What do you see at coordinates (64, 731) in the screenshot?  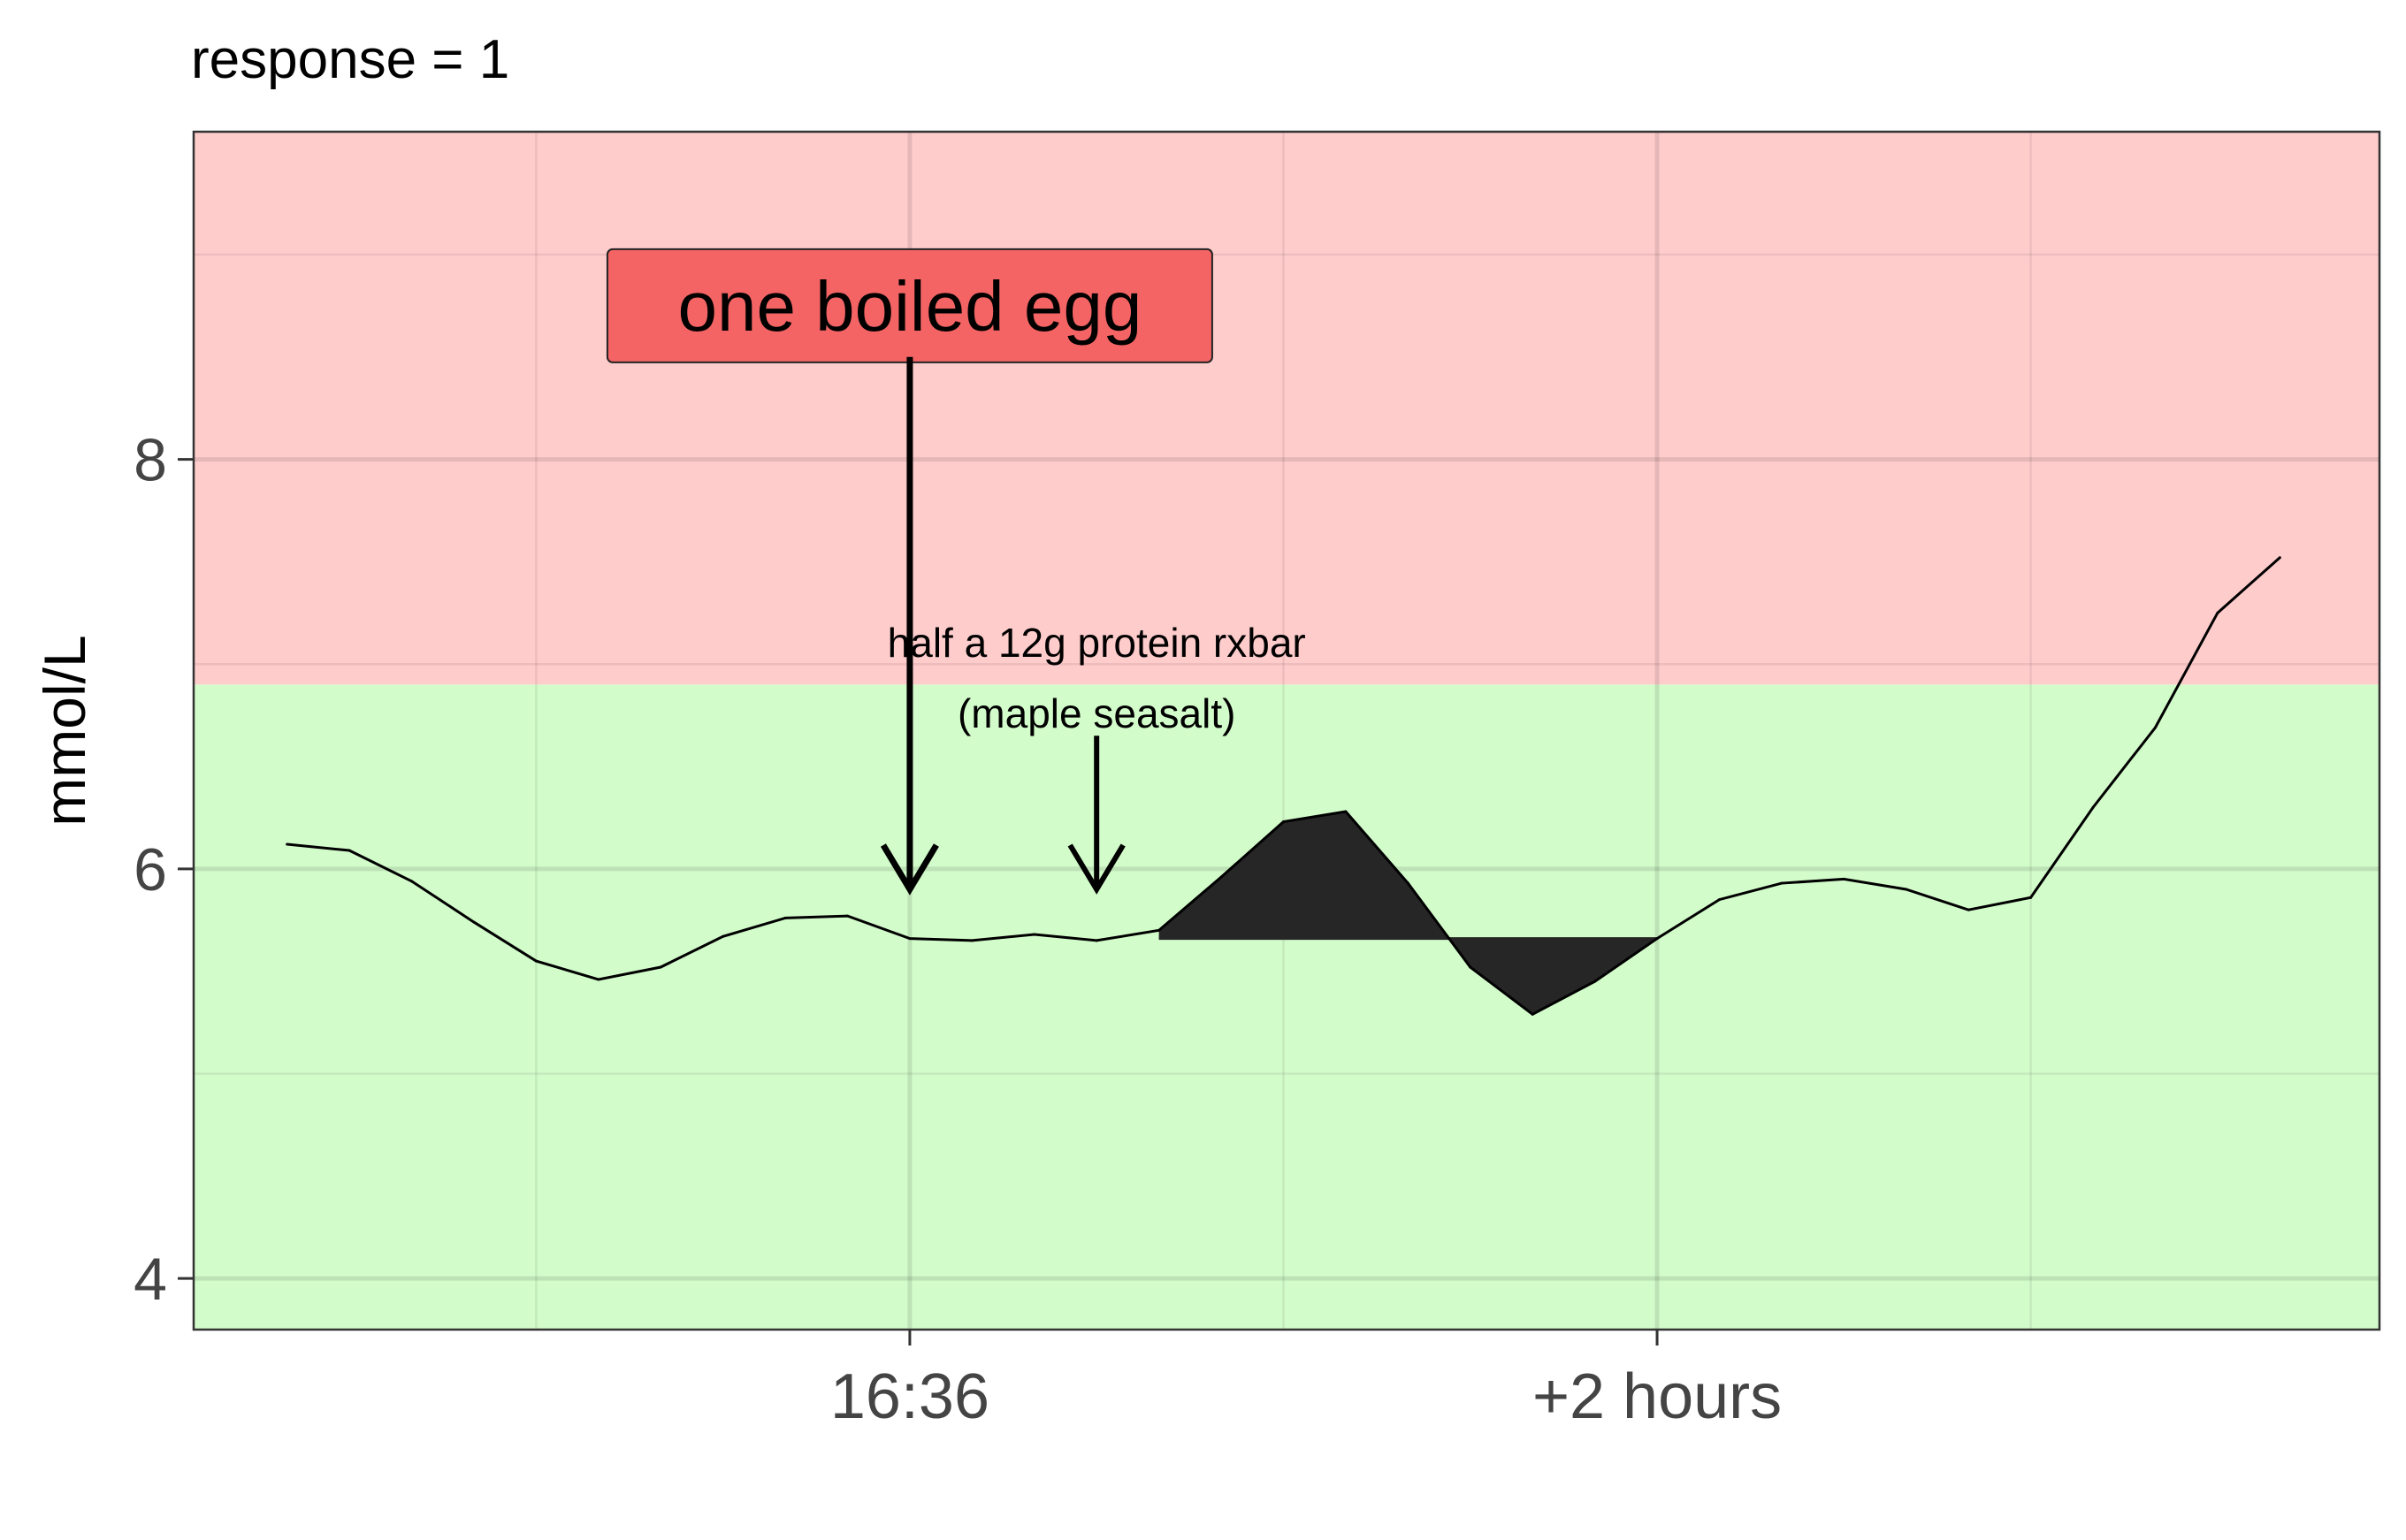 I see `y-axis-label: mmol/L` at bounding box center [64, 731].